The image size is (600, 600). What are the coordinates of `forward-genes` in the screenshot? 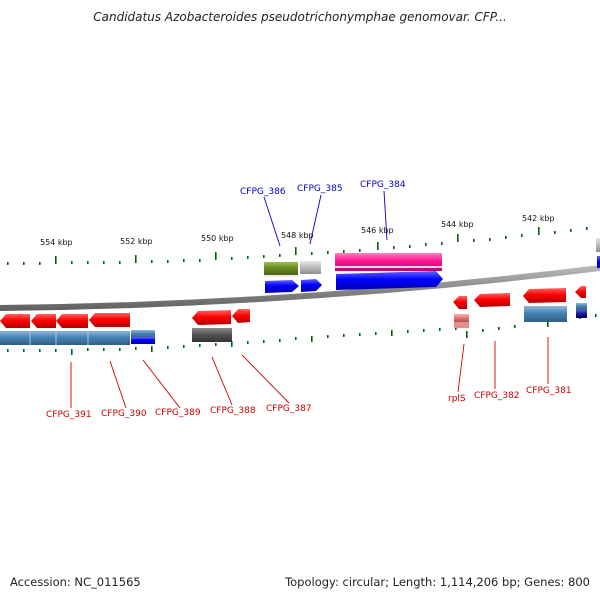 It's located at (432, 265).